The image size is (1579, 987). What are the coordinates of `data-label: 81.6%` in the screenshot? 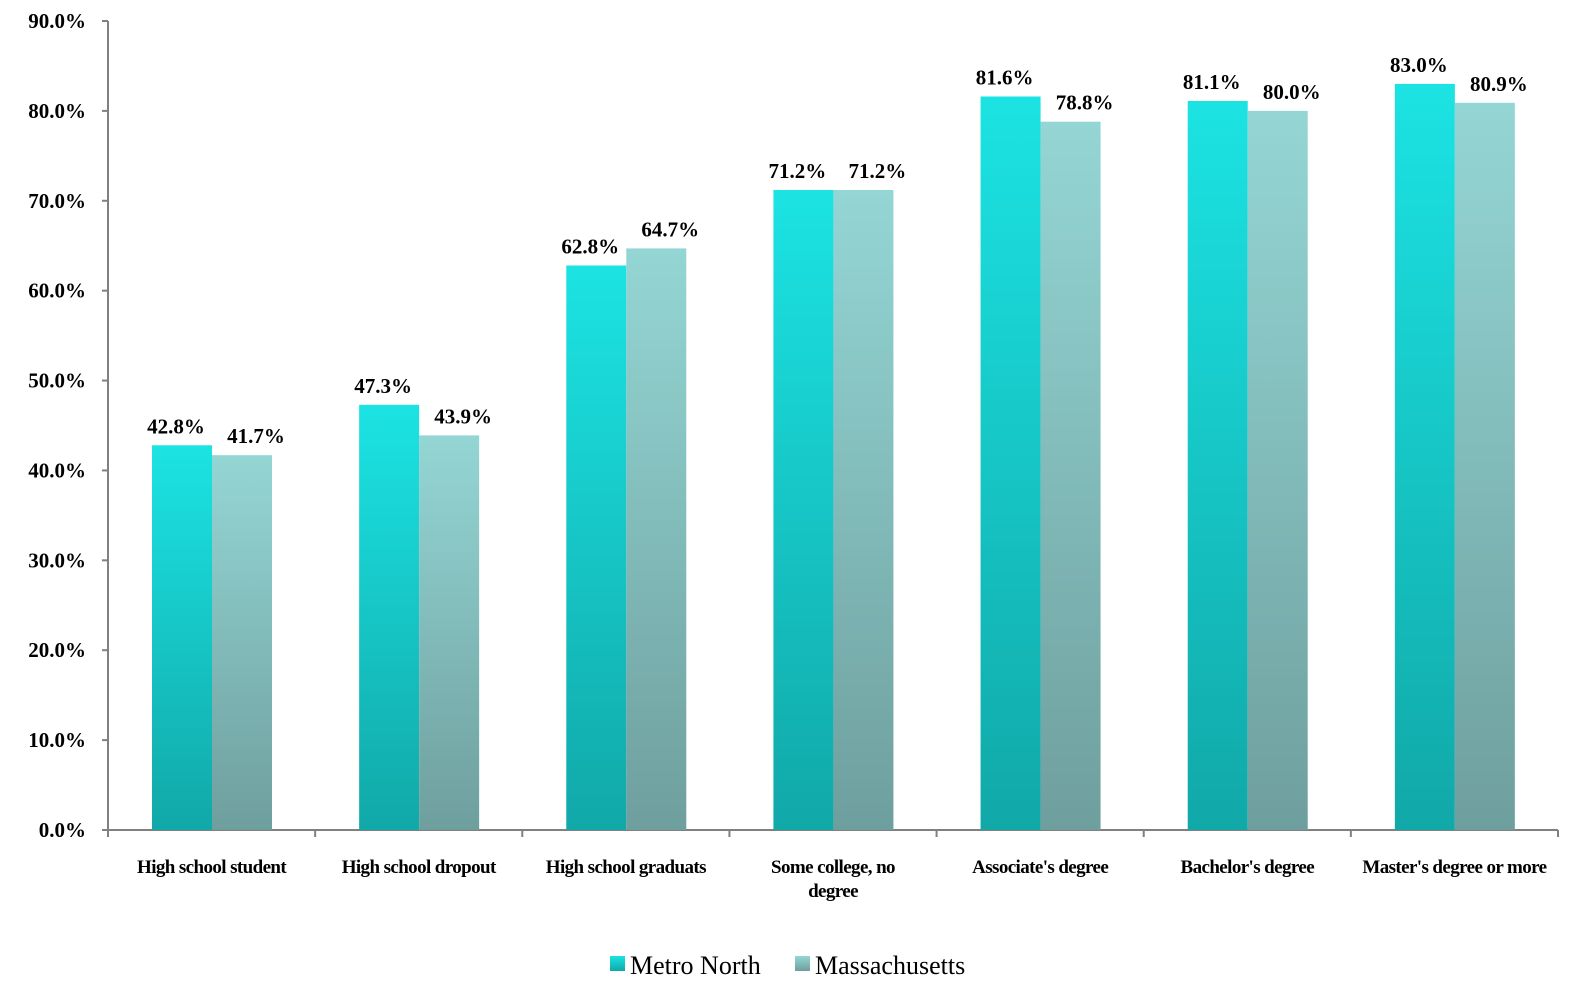 It's located at (1005, 78).